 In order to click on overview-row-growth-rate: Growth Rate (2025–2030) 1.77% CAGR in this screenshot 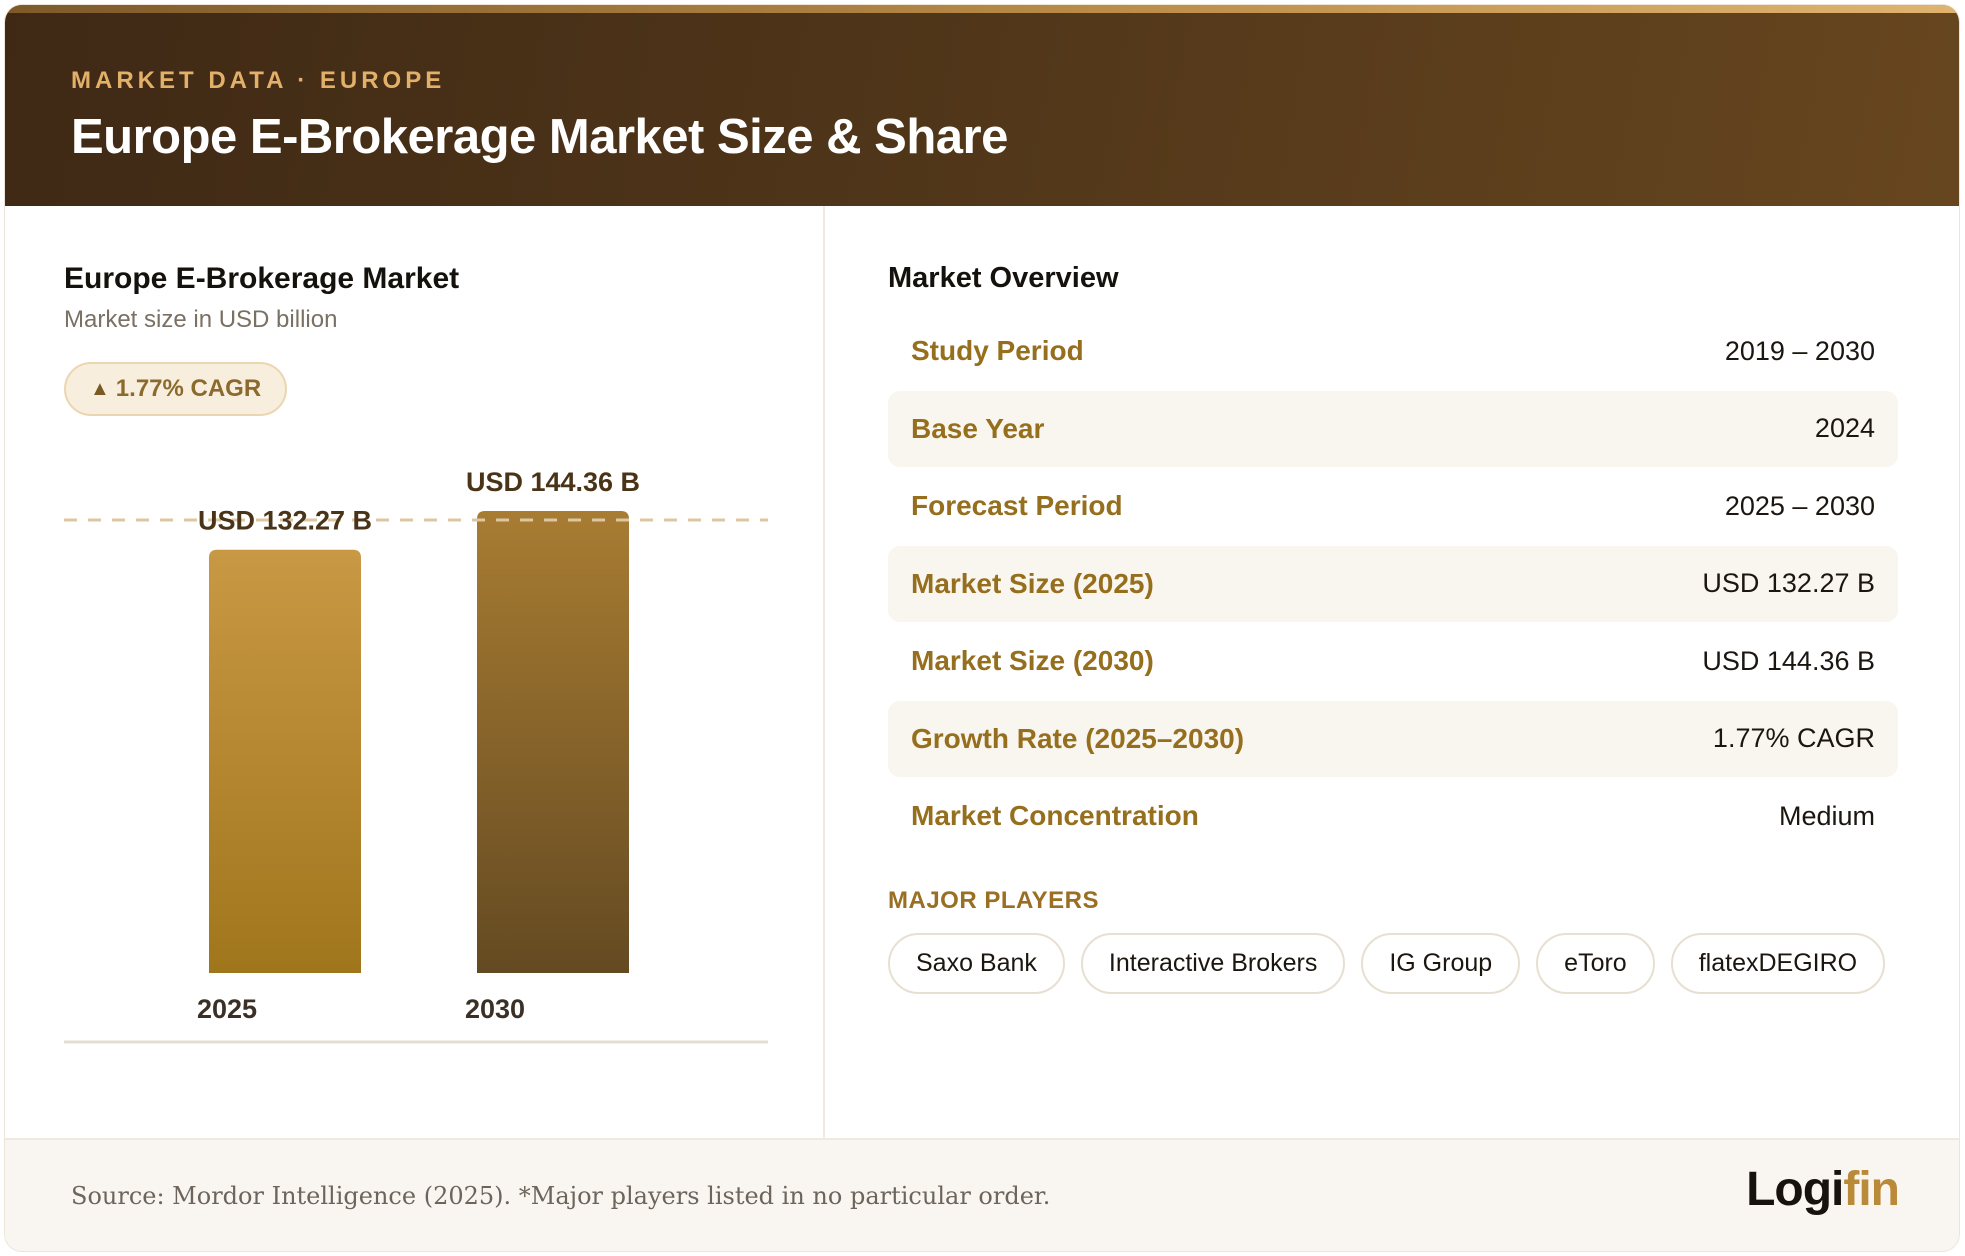, I will do `click(1393, 738)`.